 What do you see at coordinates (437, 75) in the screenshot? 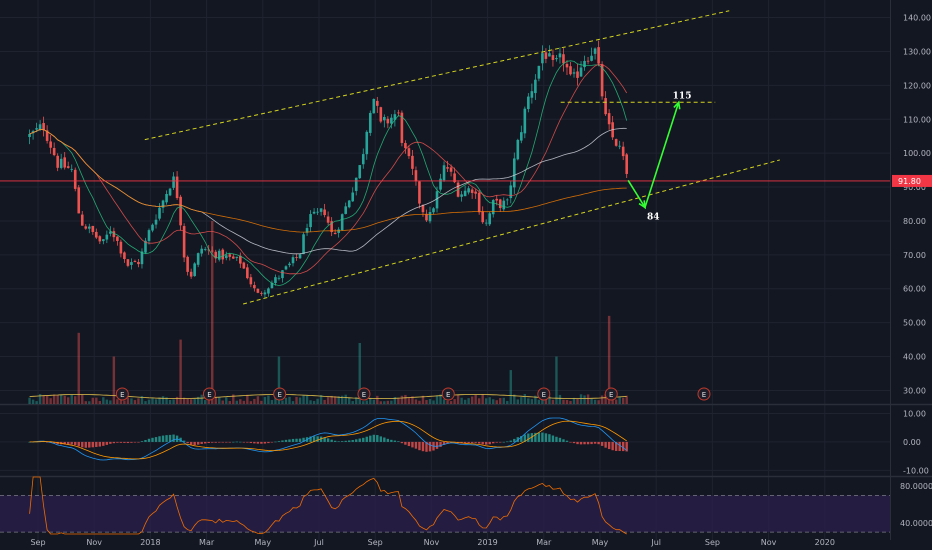
I see `channel-upper-line` at bounding box center [437, 75].